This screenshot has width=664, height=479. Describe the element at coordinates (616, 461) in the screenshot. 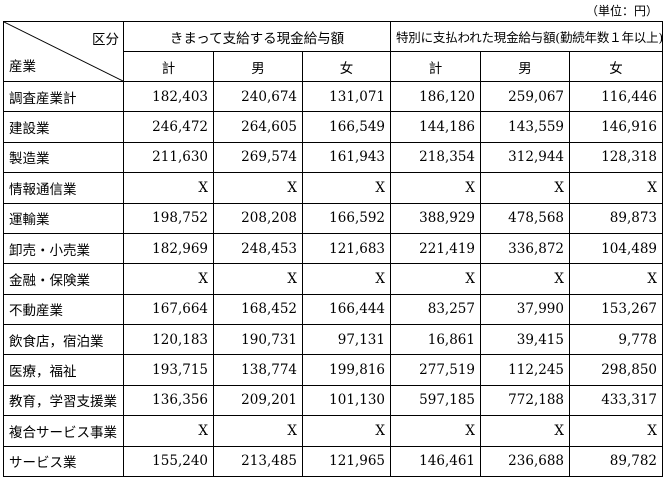

I see `table-cell: 89,782` at that location.